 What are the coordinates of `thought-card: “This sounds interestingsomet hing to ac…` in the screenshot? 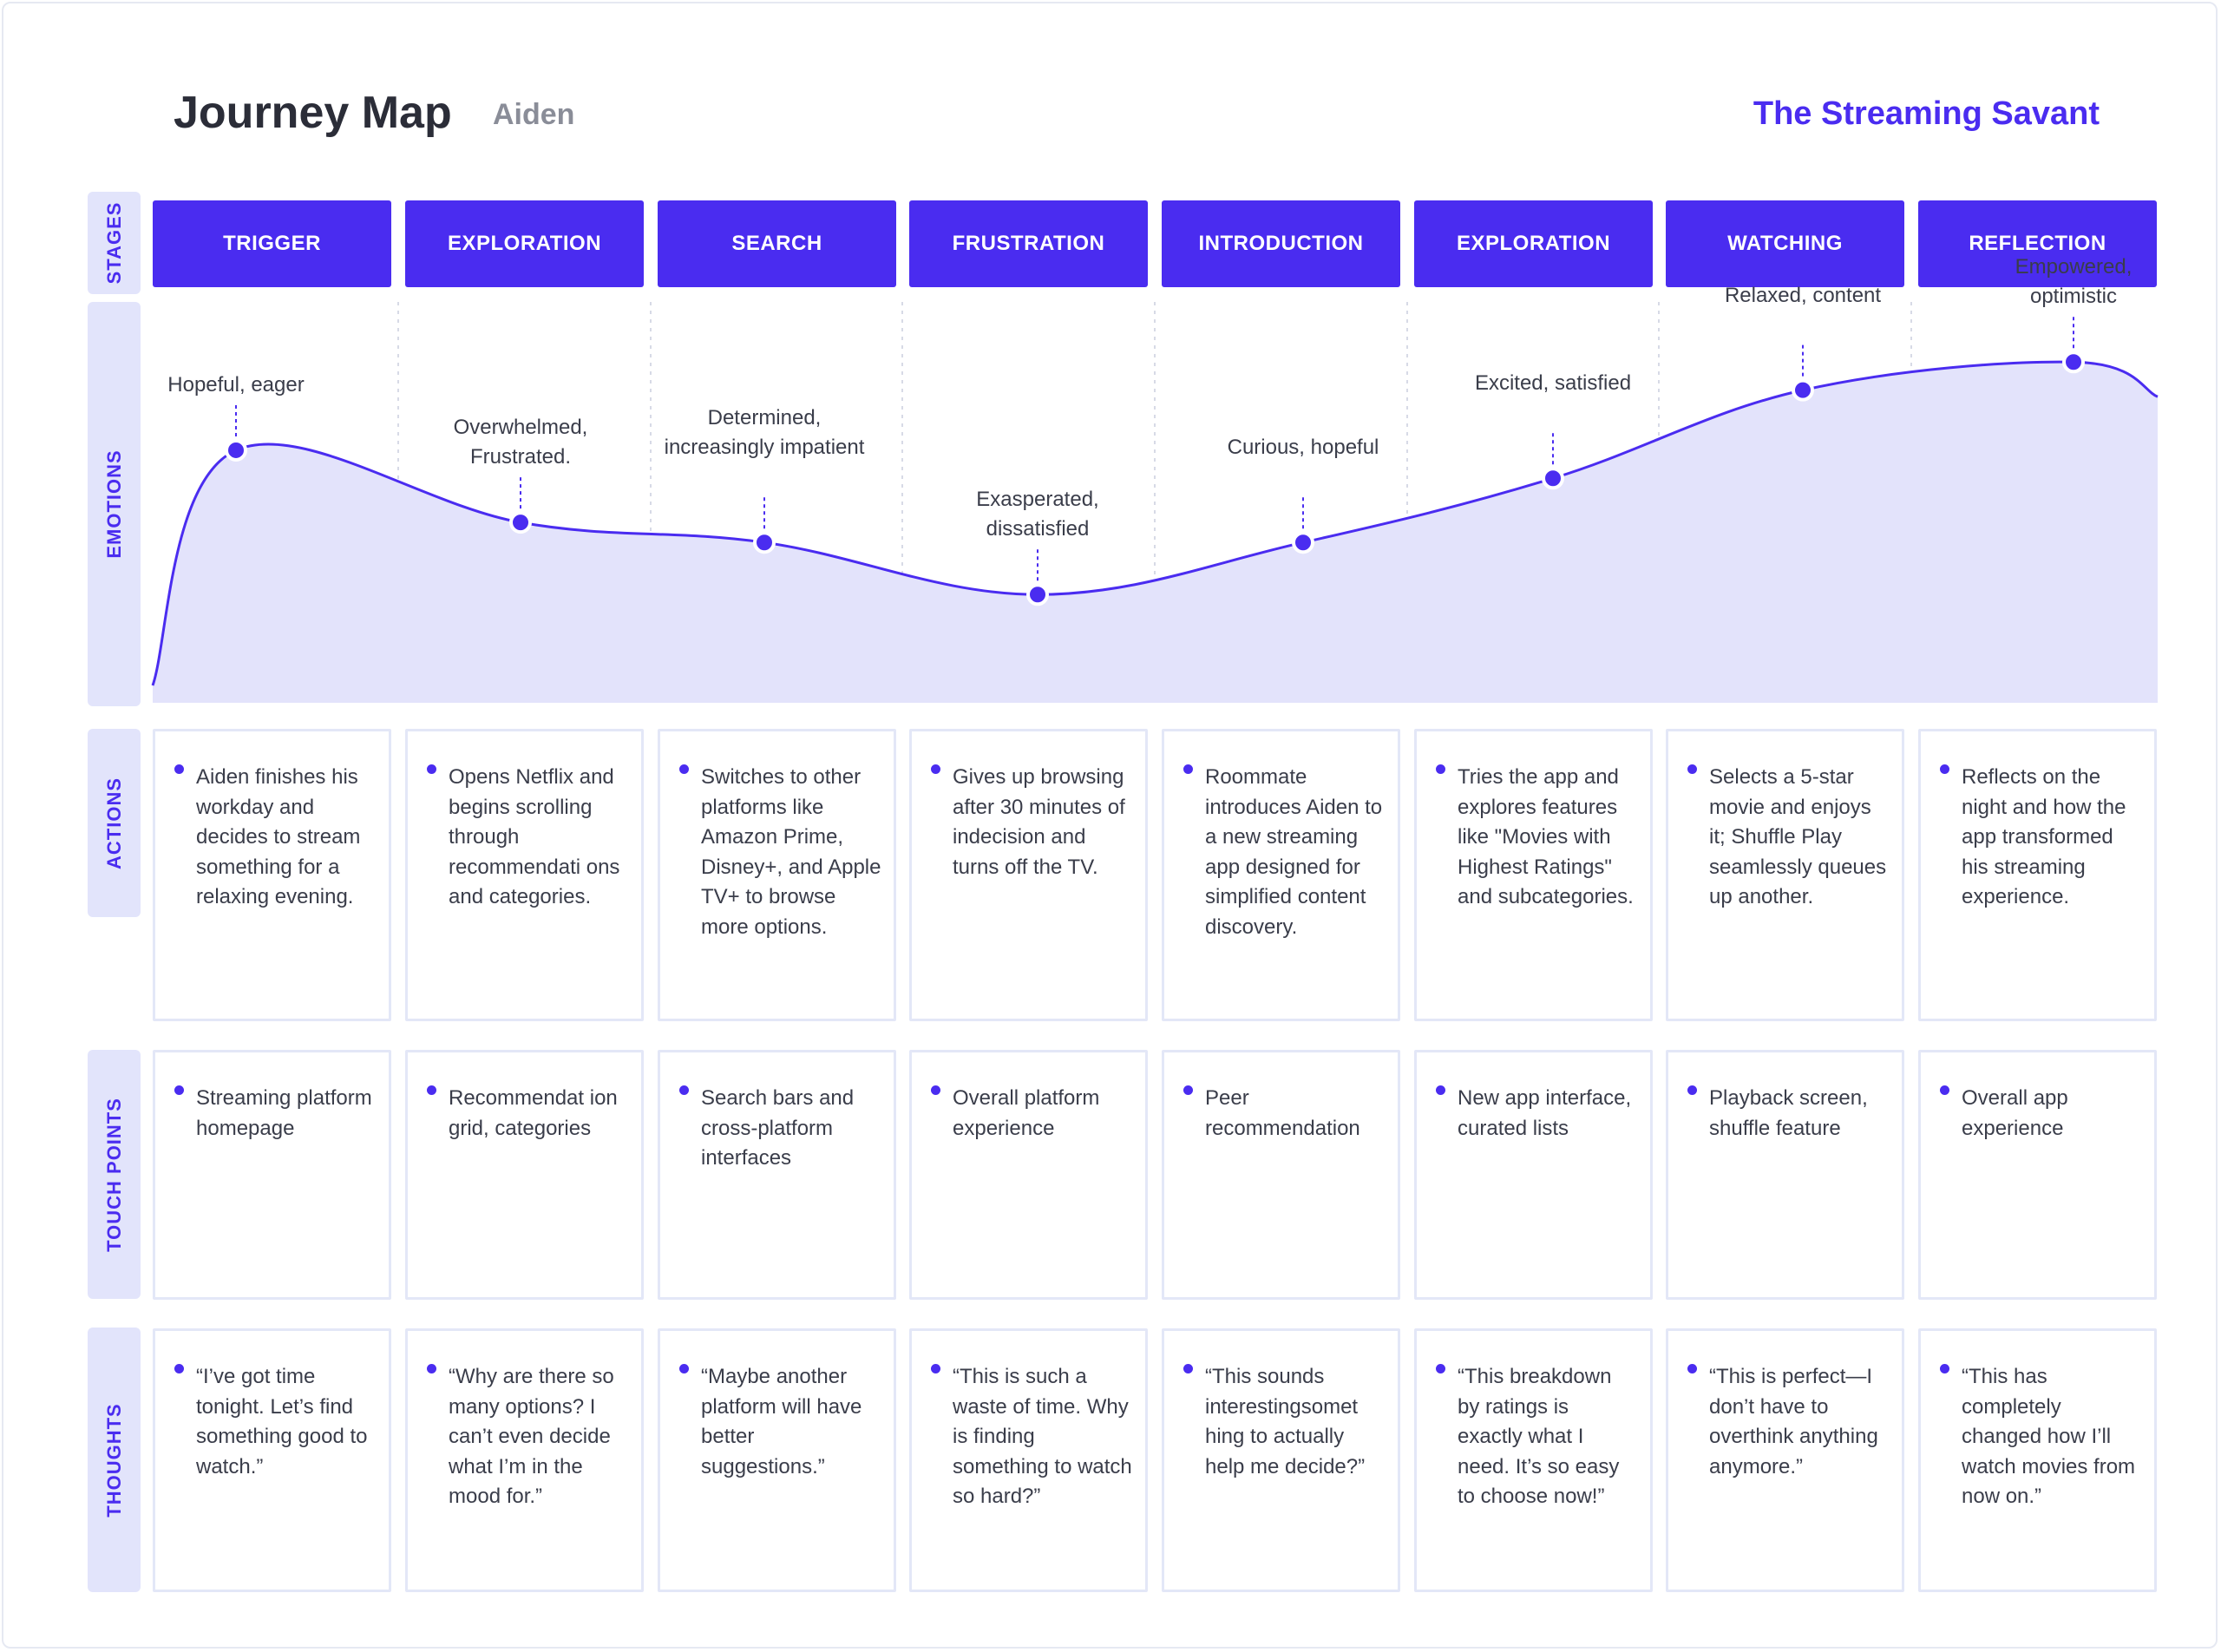 It's located at (1281, 1460).